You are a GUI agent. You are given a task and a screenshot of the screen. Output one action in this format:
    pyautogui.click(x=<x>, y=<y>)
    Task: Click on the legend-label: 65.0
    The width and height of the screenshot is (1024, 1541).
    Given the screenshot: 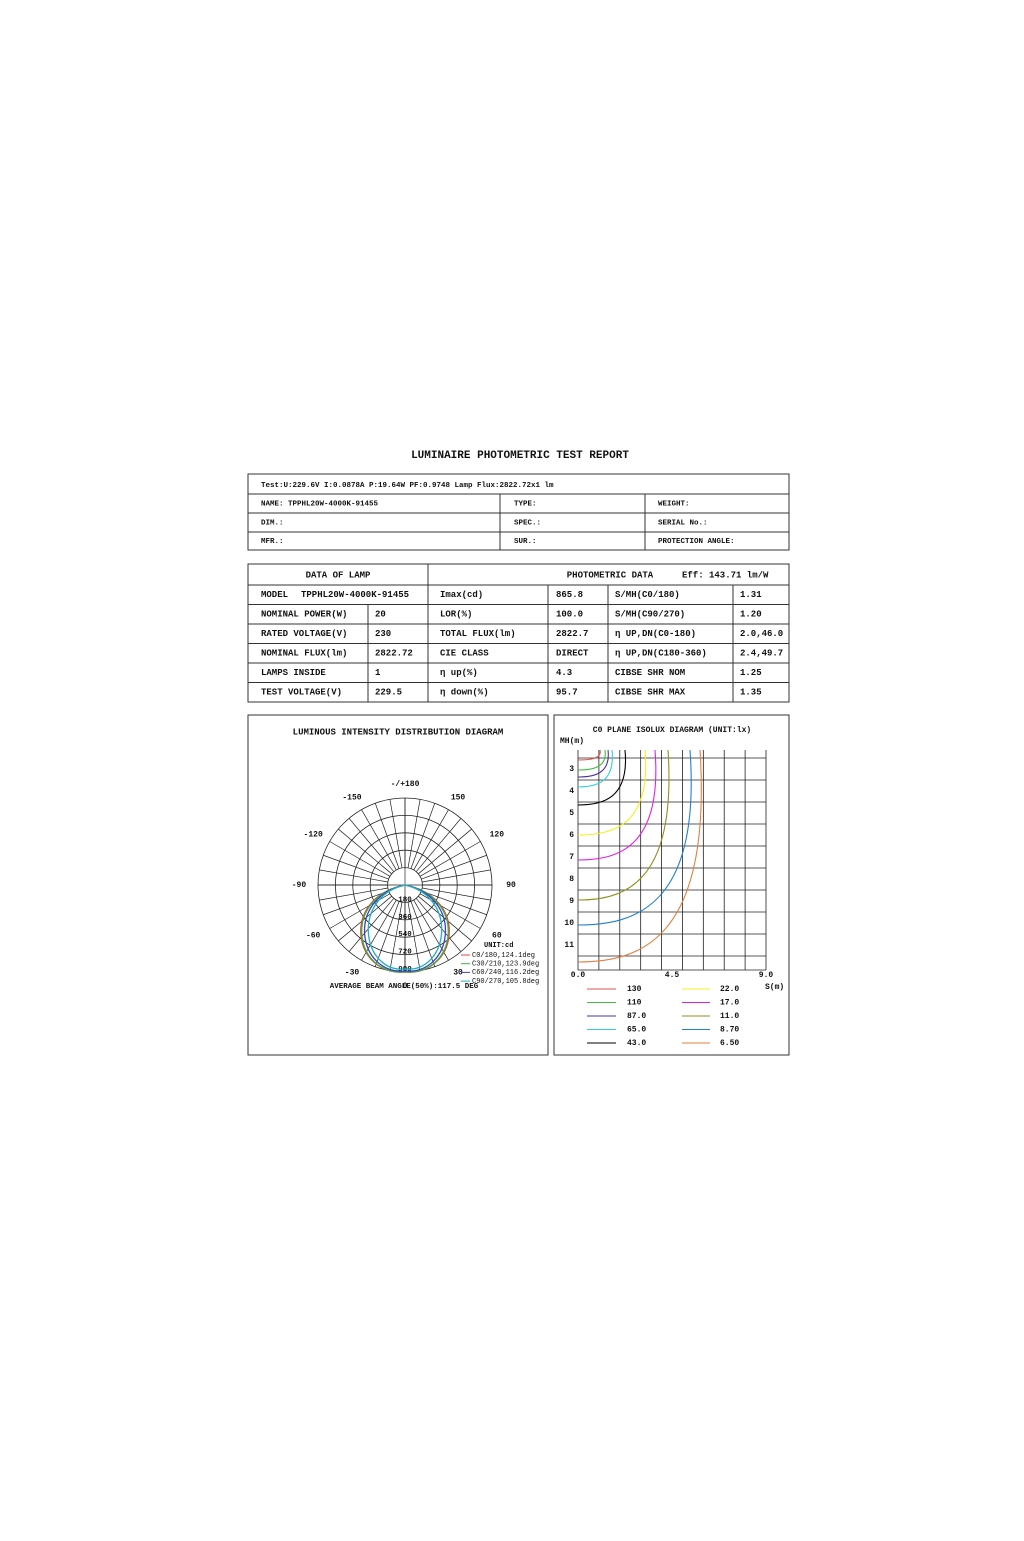 What is the action you would take?
    pyautogui.click(x=636, y=1030)
    